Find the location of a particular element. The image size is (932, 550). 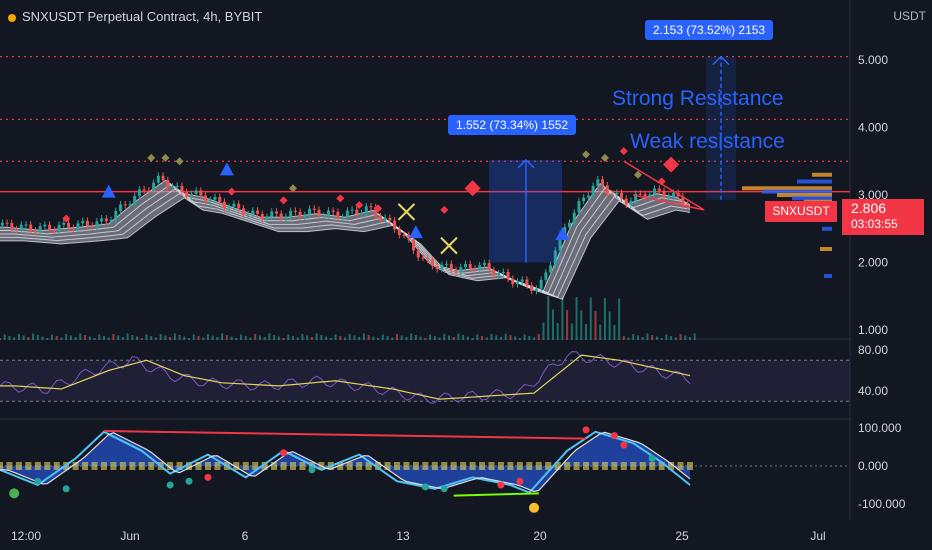

chart-title: SNXUSDT Perpetual Contract, 4h, BYBIT is located at coordinates (135, 16).